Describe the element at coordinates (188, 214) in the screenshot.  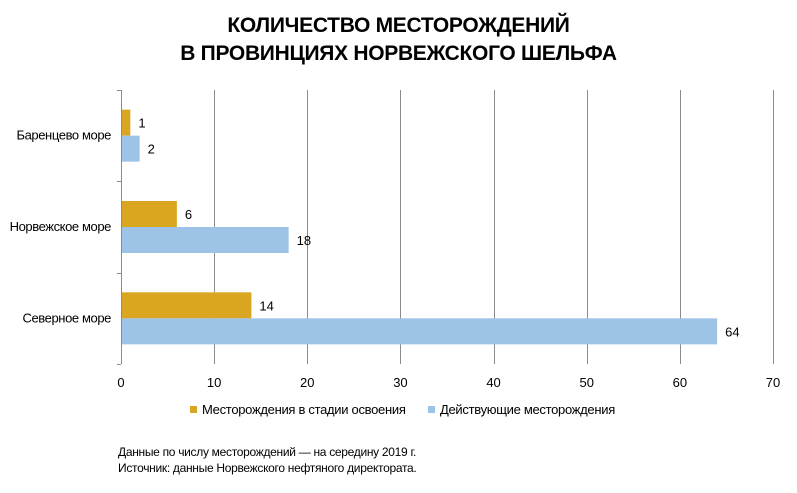
I see `data-label-development-1: 6` at that location.